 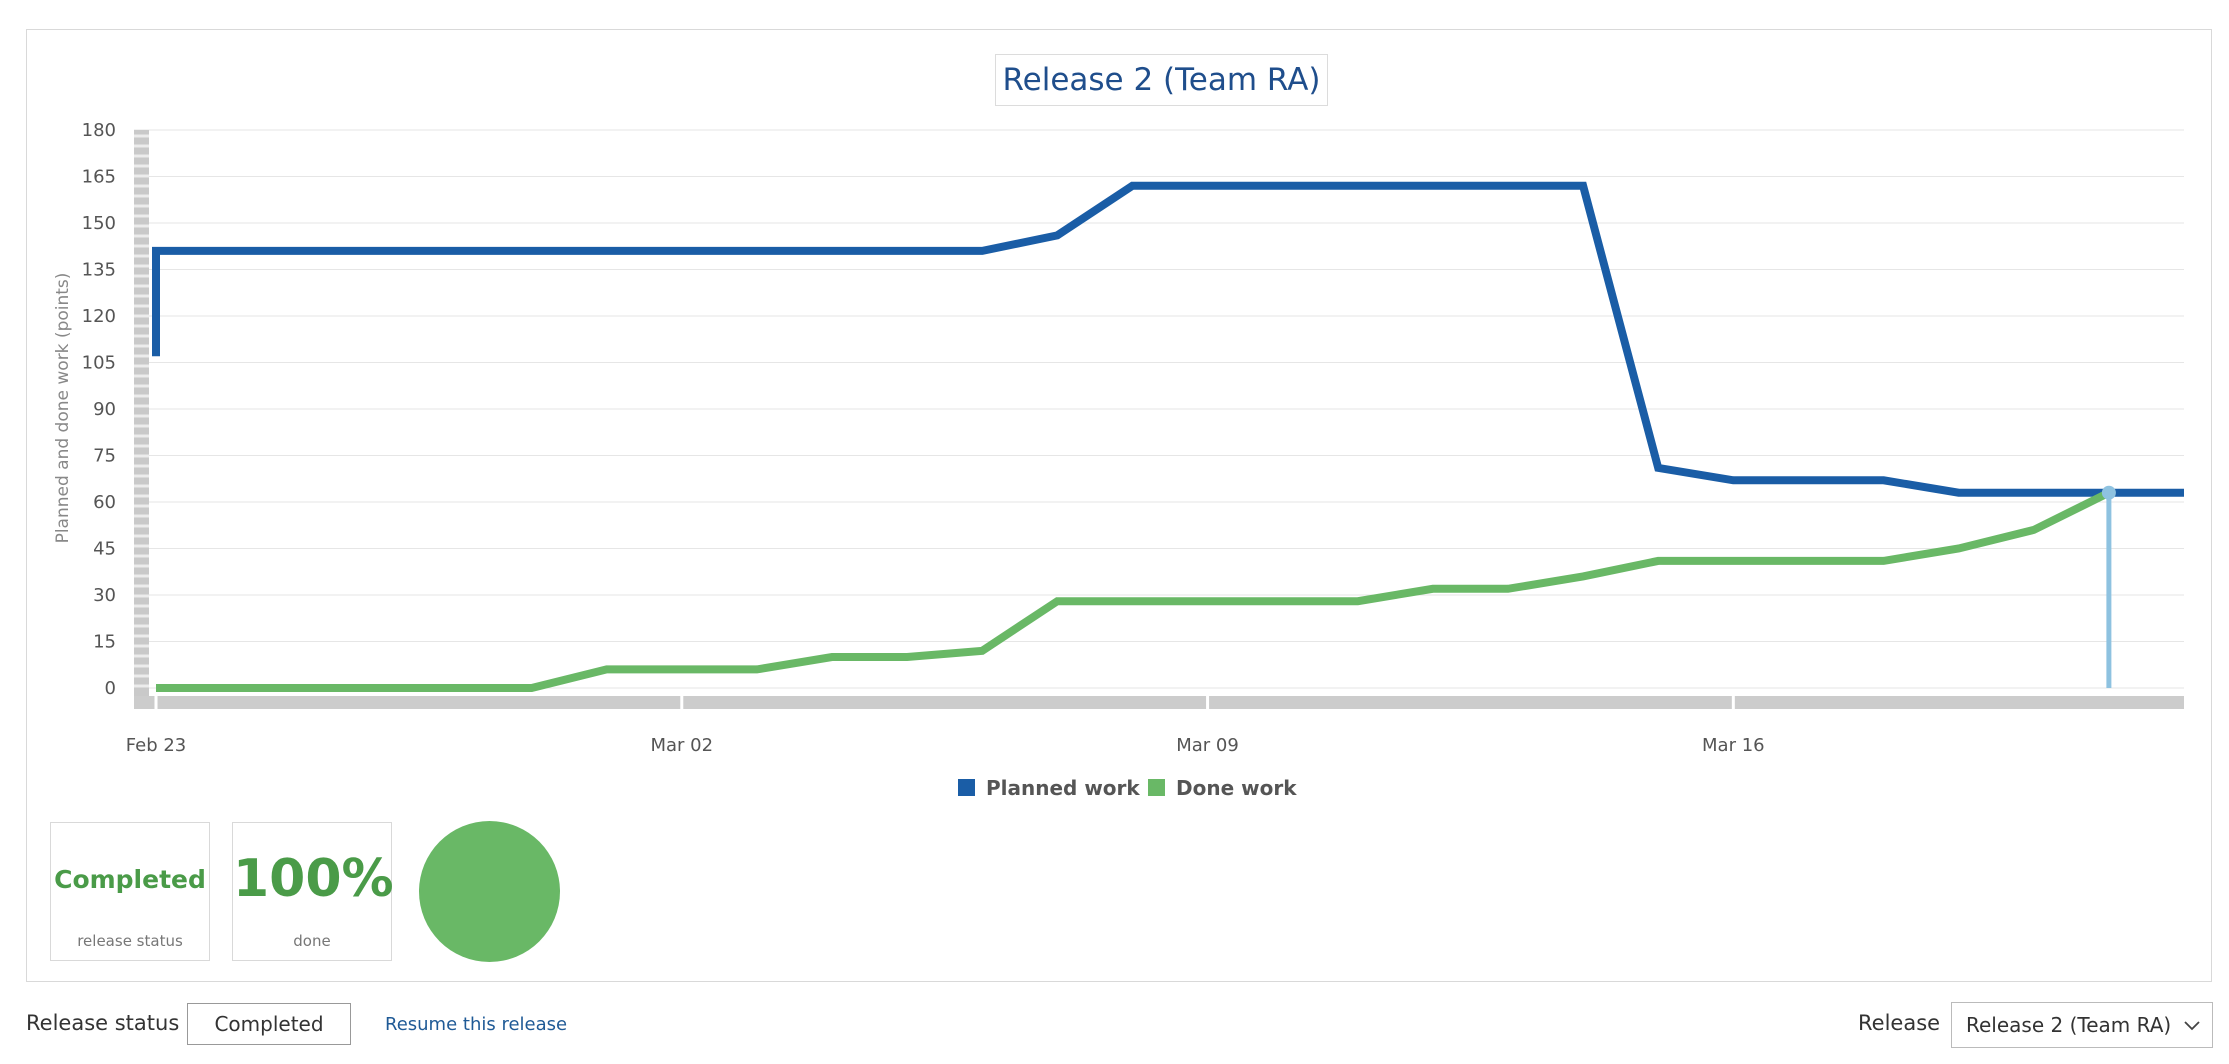 I want to click on x-axis-strip, so click(x=1159, y=702).